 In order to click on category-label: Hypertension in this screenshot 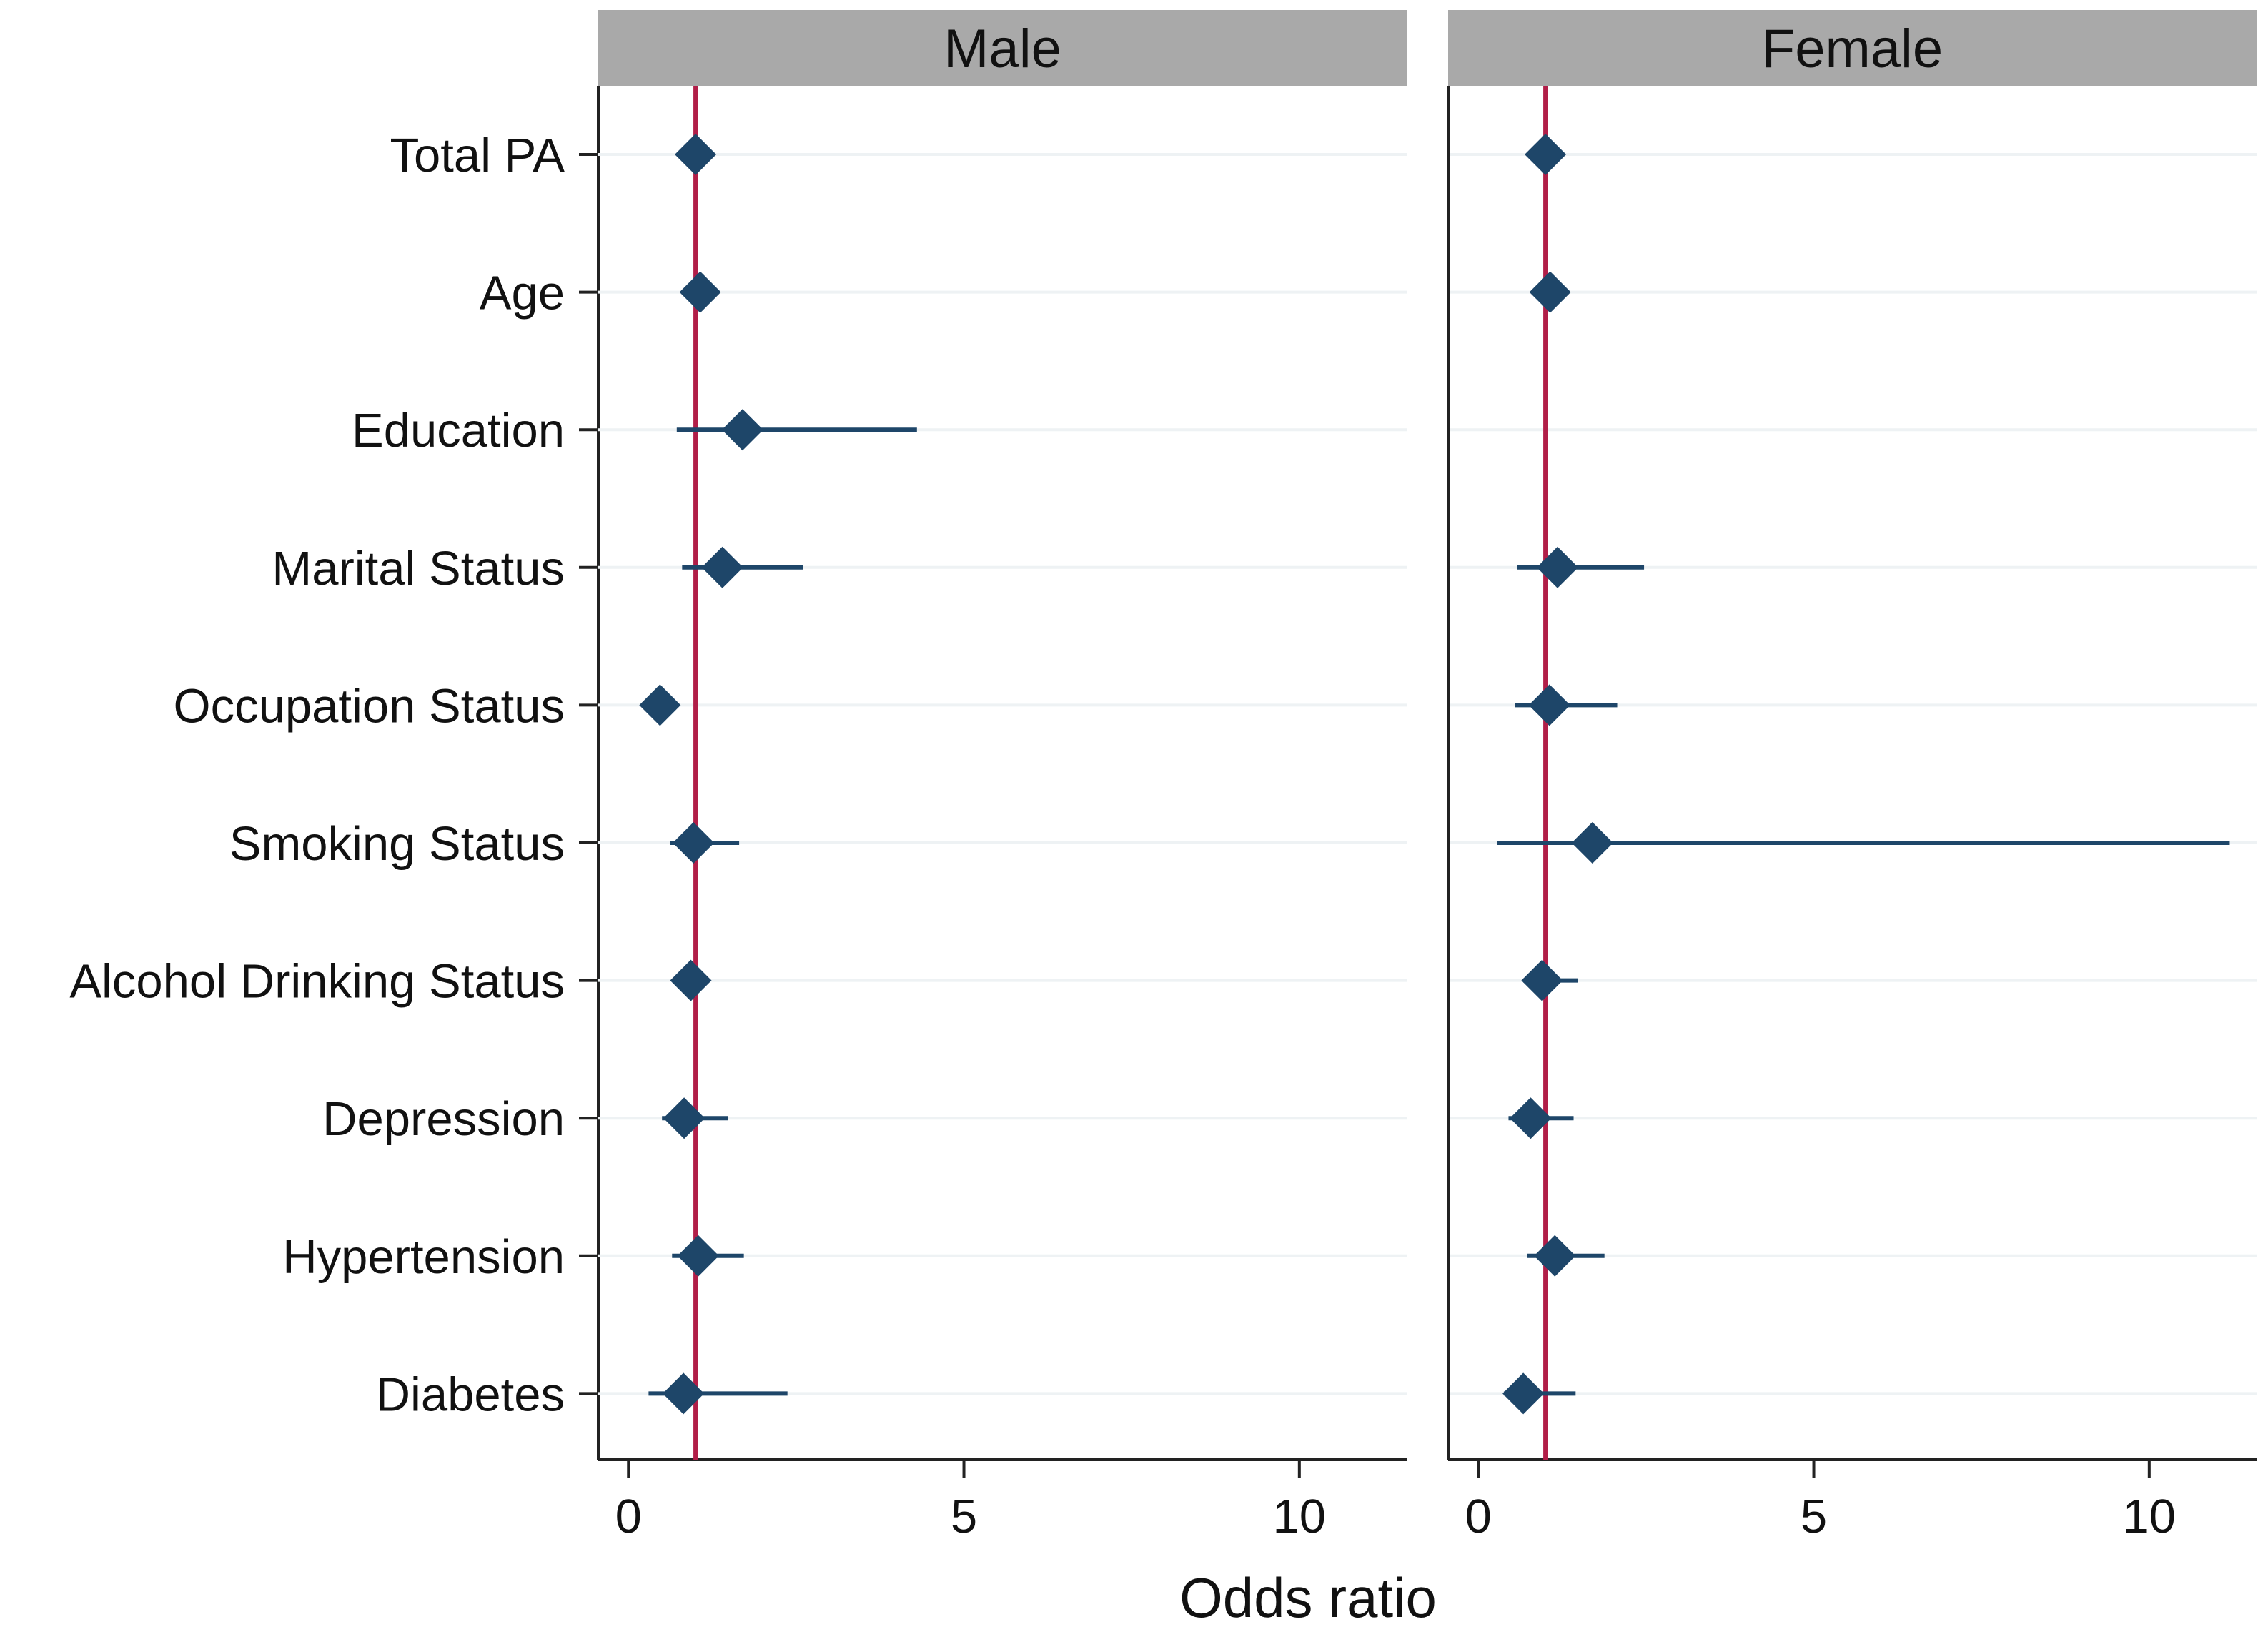, I will do `click(423, 1257)`.